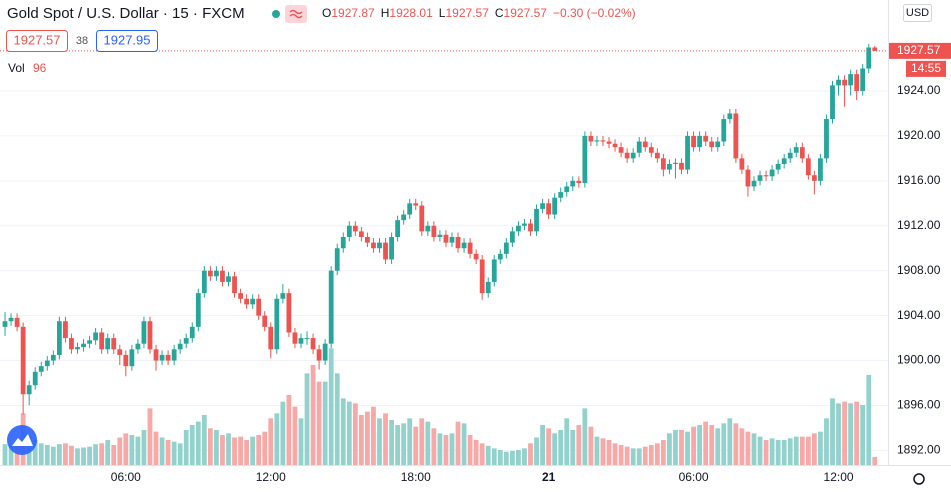 Image resolution: width=951 pixels, height=495 pixels. What do you see at coordinates (326, 13) in the screenshot?
I see `ohlc-letter: O` at bounding box center [326, 13].